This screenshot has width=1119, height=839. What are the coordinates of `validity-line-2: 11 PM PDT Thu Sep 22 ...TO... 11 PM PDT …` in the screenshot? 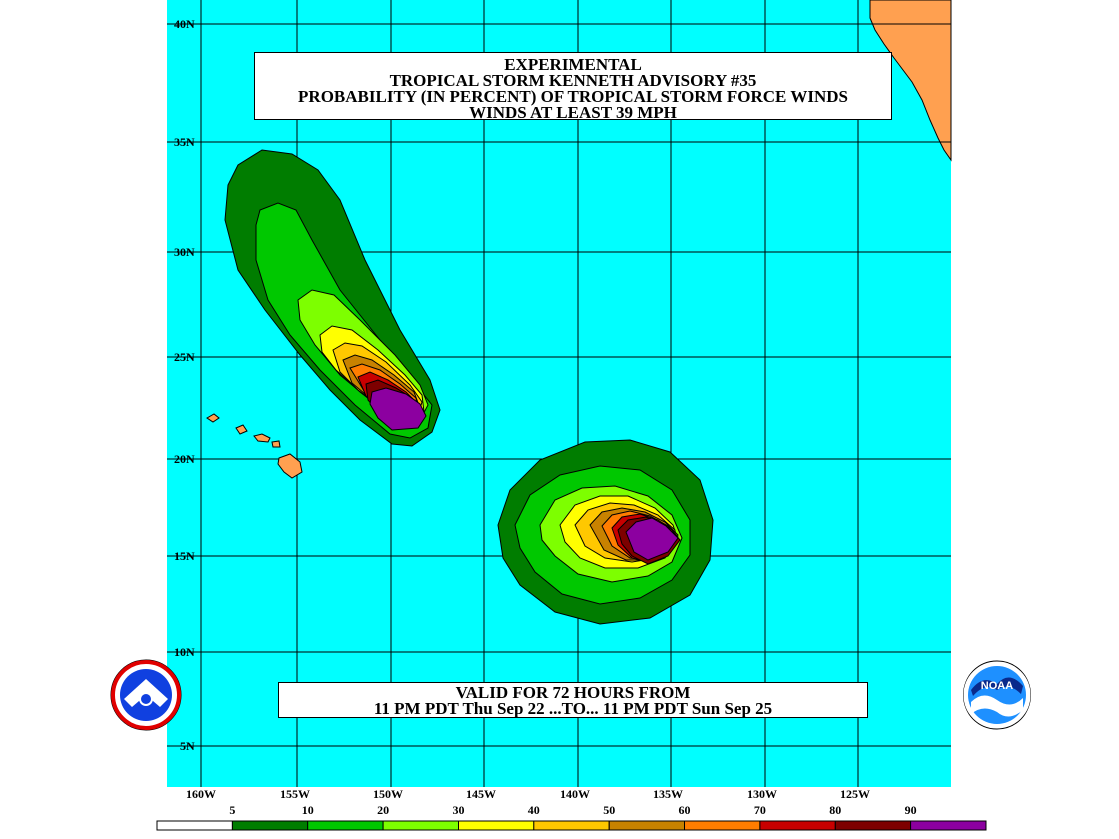 It's located at (573, 708).